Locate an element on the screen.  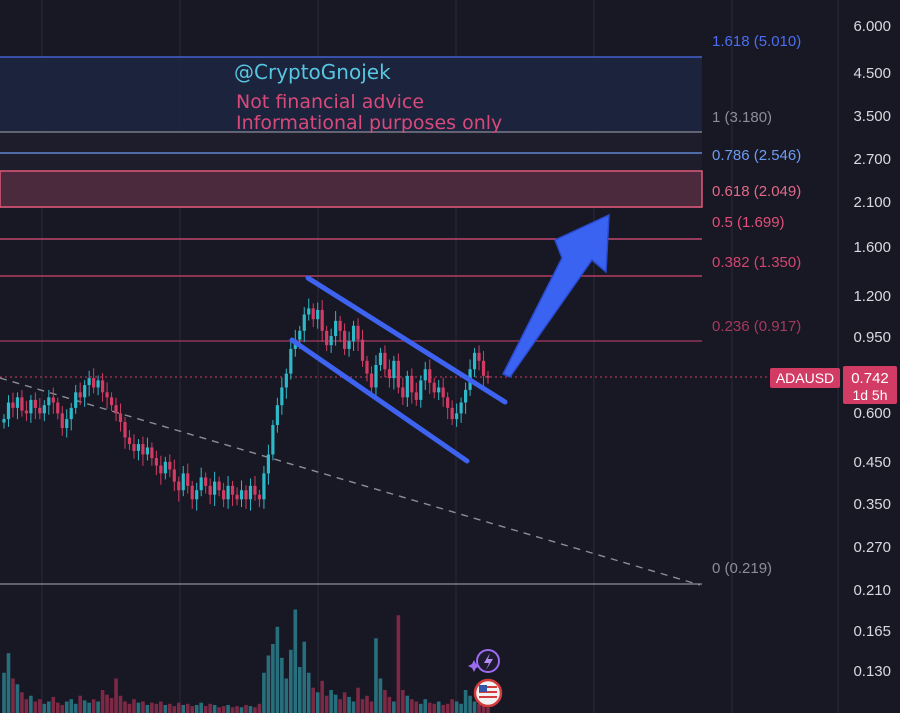
y-tick-label: 3.500 is located at coordinates (872, 116).